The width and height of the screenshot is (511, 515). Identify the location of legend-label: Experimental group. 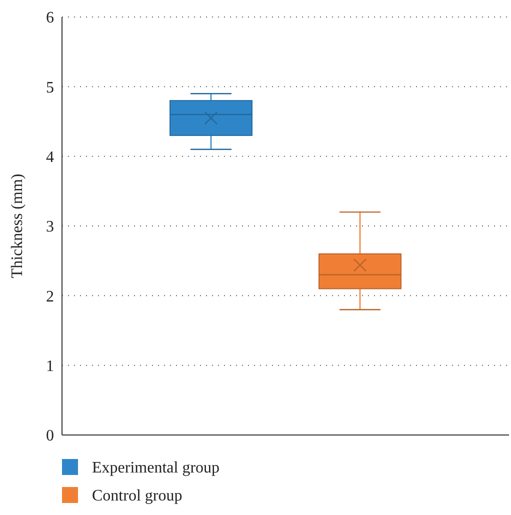
(156, 468).